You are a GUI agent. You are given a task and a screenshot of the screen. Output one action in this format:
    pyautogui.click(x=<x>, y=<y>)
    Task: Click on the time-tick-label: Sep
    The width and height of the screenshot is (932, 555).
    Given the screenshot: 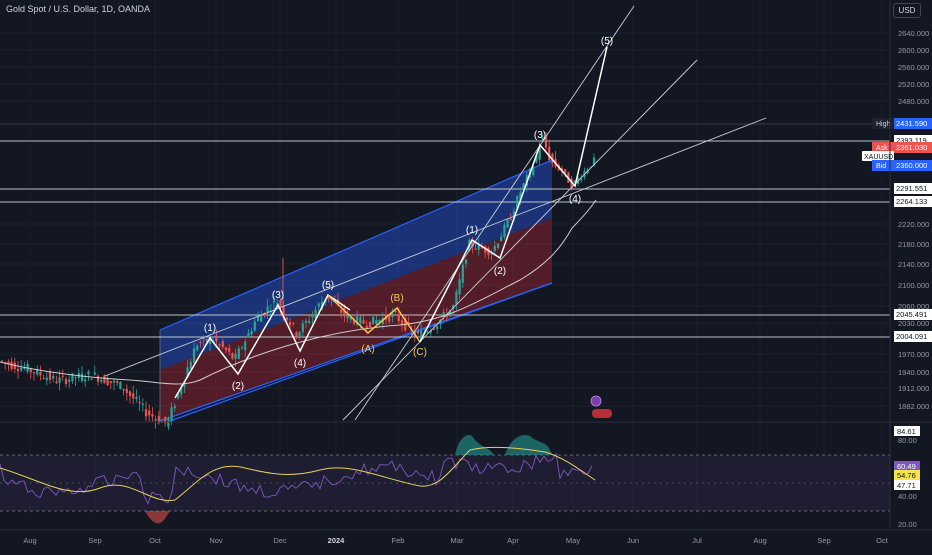 What is the action you would take?
    pyautogui.click(x=94, y=540)
    